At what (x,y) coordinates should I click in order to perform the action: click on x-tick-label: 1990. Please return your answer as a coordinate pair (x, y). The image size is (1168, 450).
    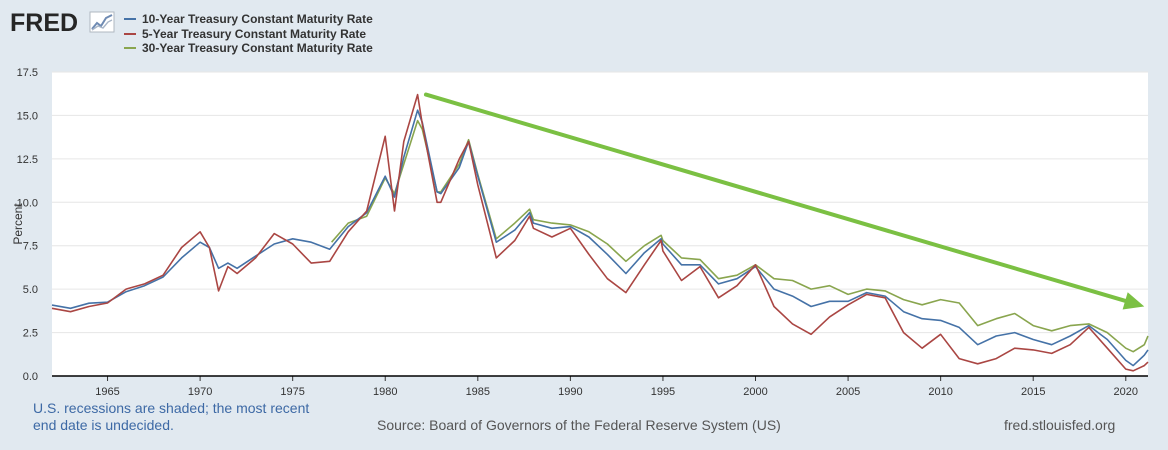
    Looking at the image, I should click on (570, 392).